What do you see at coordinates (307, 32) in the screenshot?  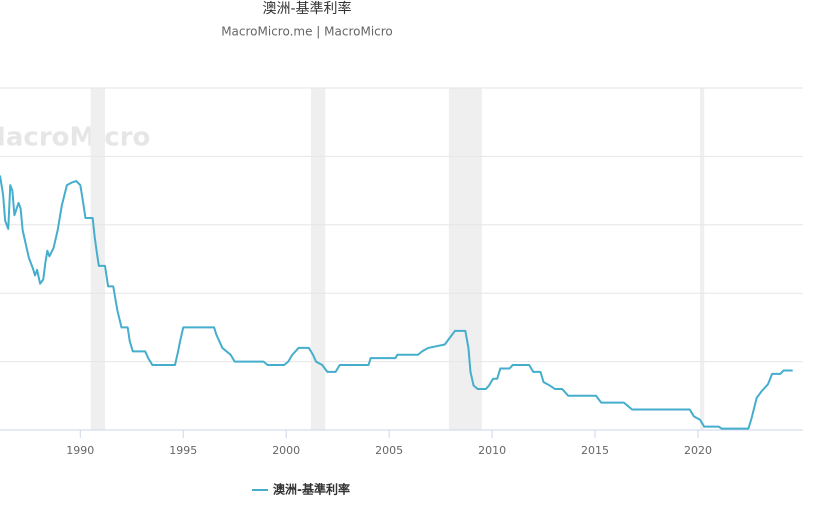 I see `chart-subtitle: MacroMicro.me | MacroMicro` at bounding box center [307, 32].